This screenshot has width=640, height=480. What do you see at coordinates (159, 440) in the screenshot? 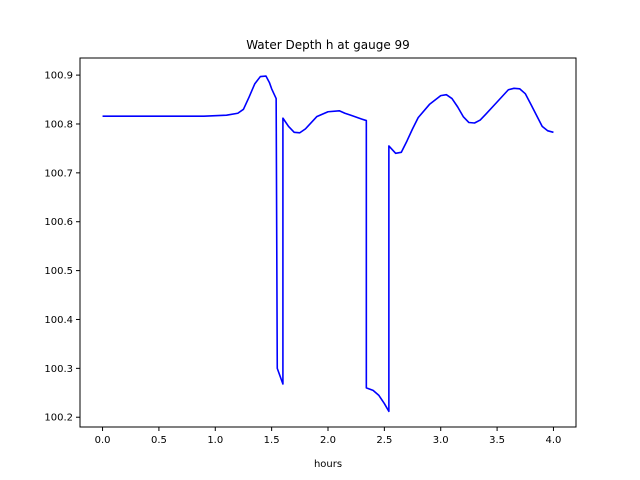
I see `x-tick-label: 0.5` at bounding box center [159, 440].